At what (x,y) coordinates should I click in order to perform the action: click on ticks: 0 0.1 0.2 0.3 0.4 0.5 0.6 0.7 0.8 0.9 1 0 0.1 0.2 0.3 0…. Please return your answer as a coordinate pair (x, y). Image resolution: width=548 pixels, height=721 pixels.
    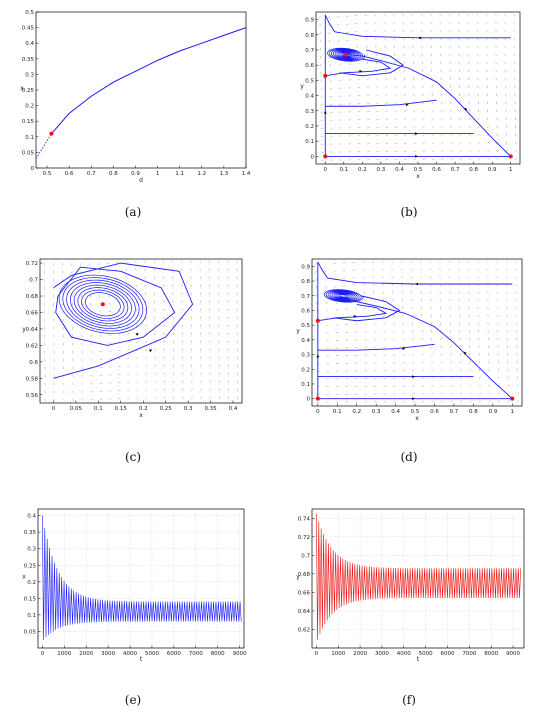
    Looking at the image, I should click on (407, 339).